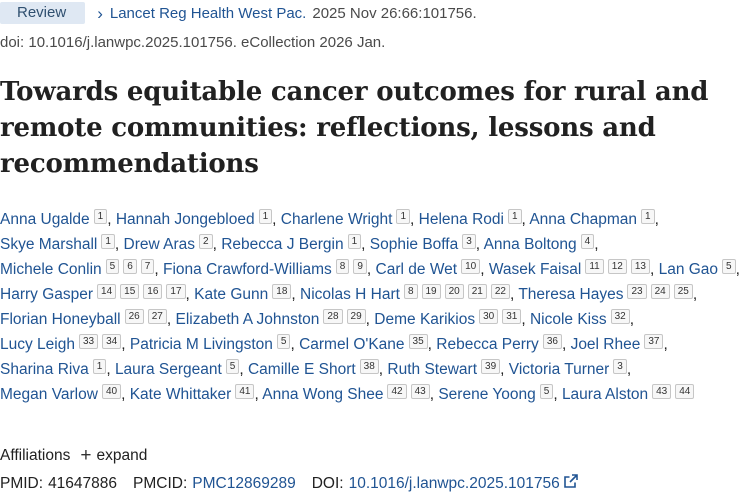 The width and height of the screenshot is (750, 500). What do you see at coordinates (487, 394) in the screenshot?
I see `author-name-link: Serene Yoong` at bounding box center [487, 394].